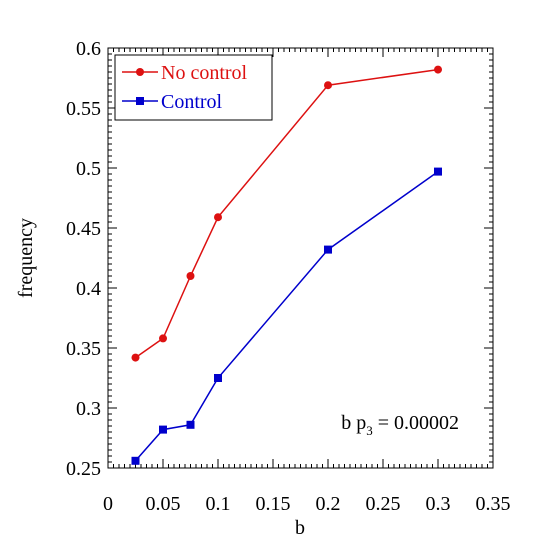  What do you see at coordinates (353, 423) in the screenshot?
I see `annotation-prefix: b p` at bounding box center [353, 423].